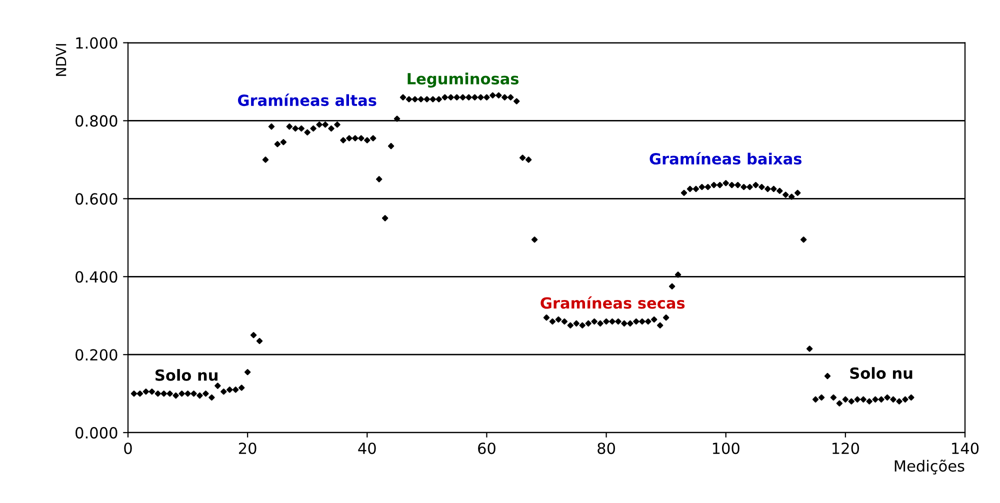 This screenshot has width=1000, height=503. I want to click on x-tick-label: 60, so click(487, 448).